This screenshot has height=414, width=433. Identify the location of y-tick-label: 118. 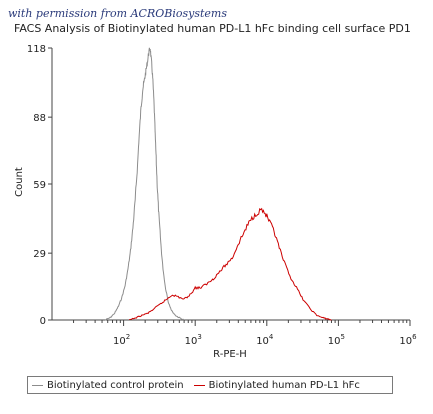
(36, 49).